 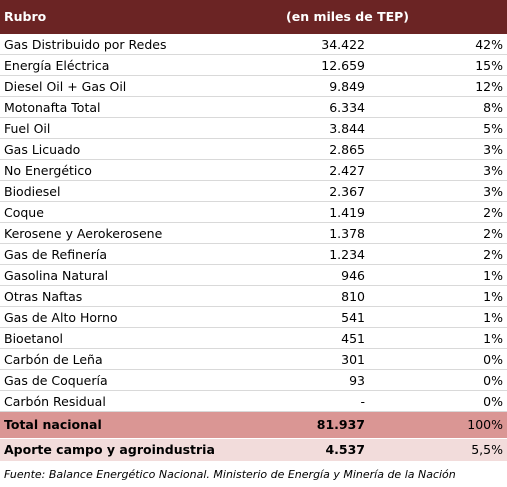 What do you see at coordinates (347, 107) in the screenshot?
I see `row-value: 6.334` at bounding box center [347, 107].